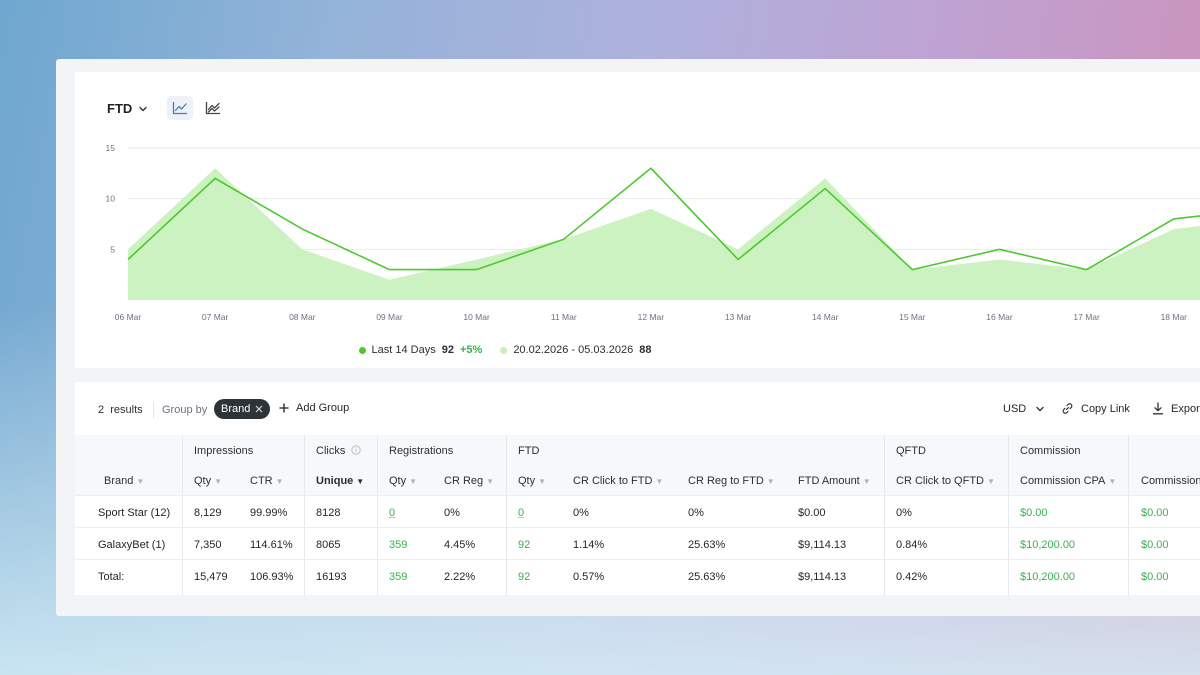 This screenshot has width=1200, height=675. I want to click on line-chart-toggle, so click(180, 108).